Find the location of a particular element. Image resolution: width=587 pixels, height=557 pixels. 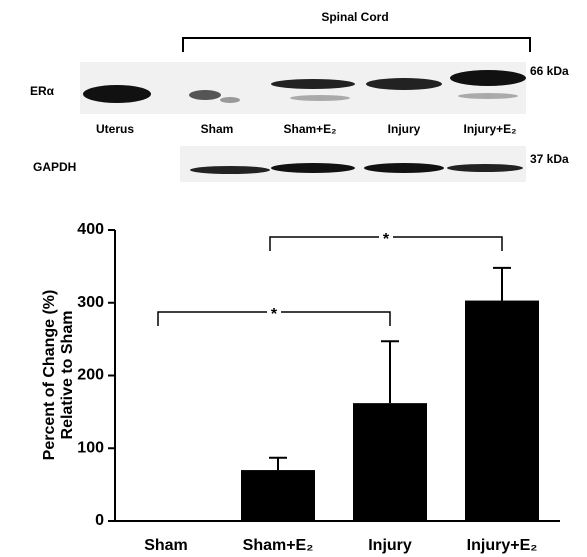

y-tick-label: 0 is located at coordinates (99, 520).